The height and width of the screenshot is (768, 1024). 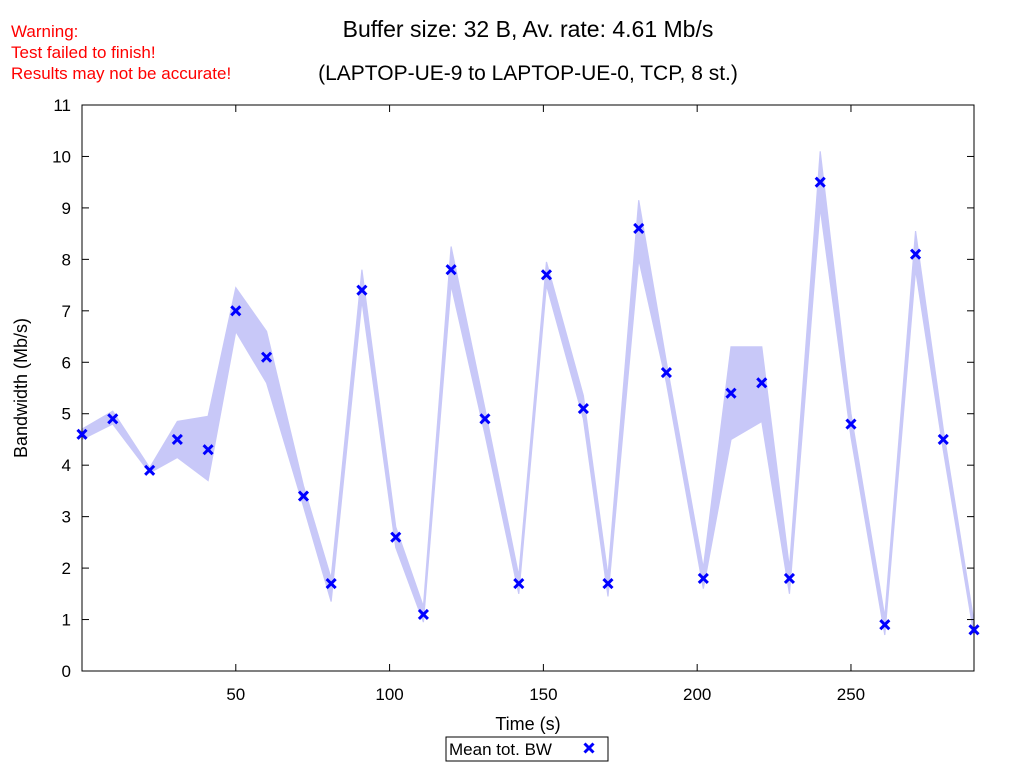 What do you see at coordinates (66, 208) in the screenshot?
I see `y-tick-label: 9` at bounding box center [66, 208].